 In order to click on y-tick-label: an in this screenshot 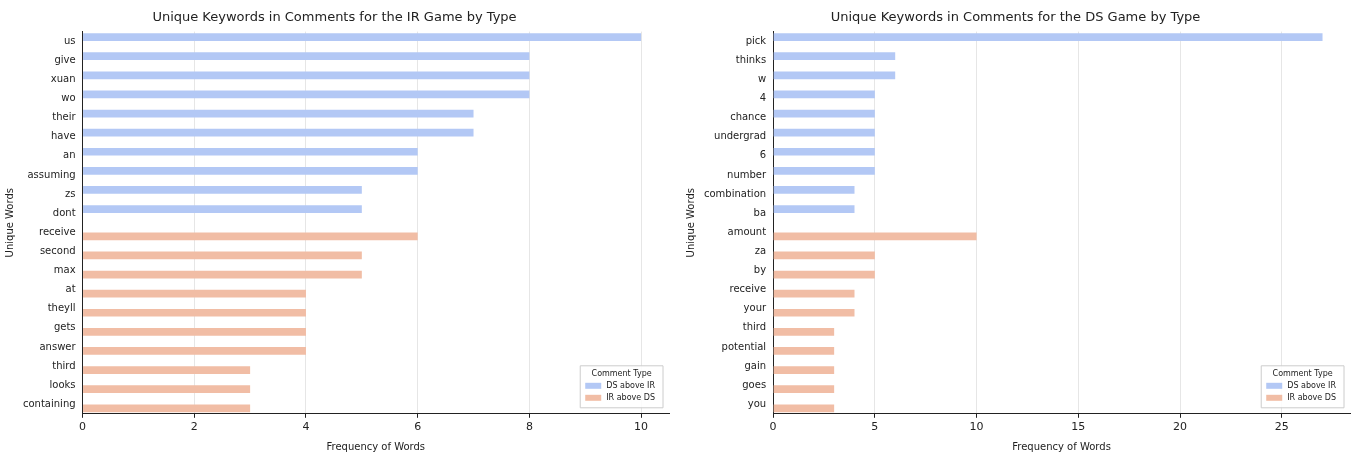, I will do `click(69, 155)`.